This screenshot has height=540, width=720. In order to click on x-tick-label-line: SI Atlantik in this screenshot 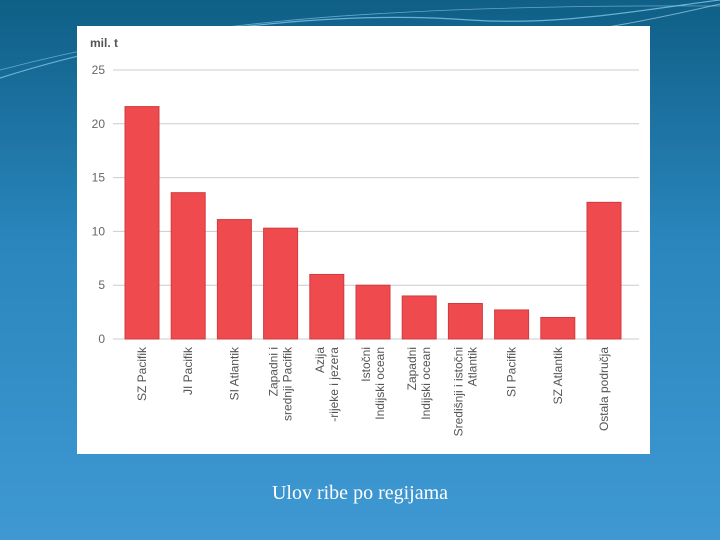, I will do `click(234, 373)`.